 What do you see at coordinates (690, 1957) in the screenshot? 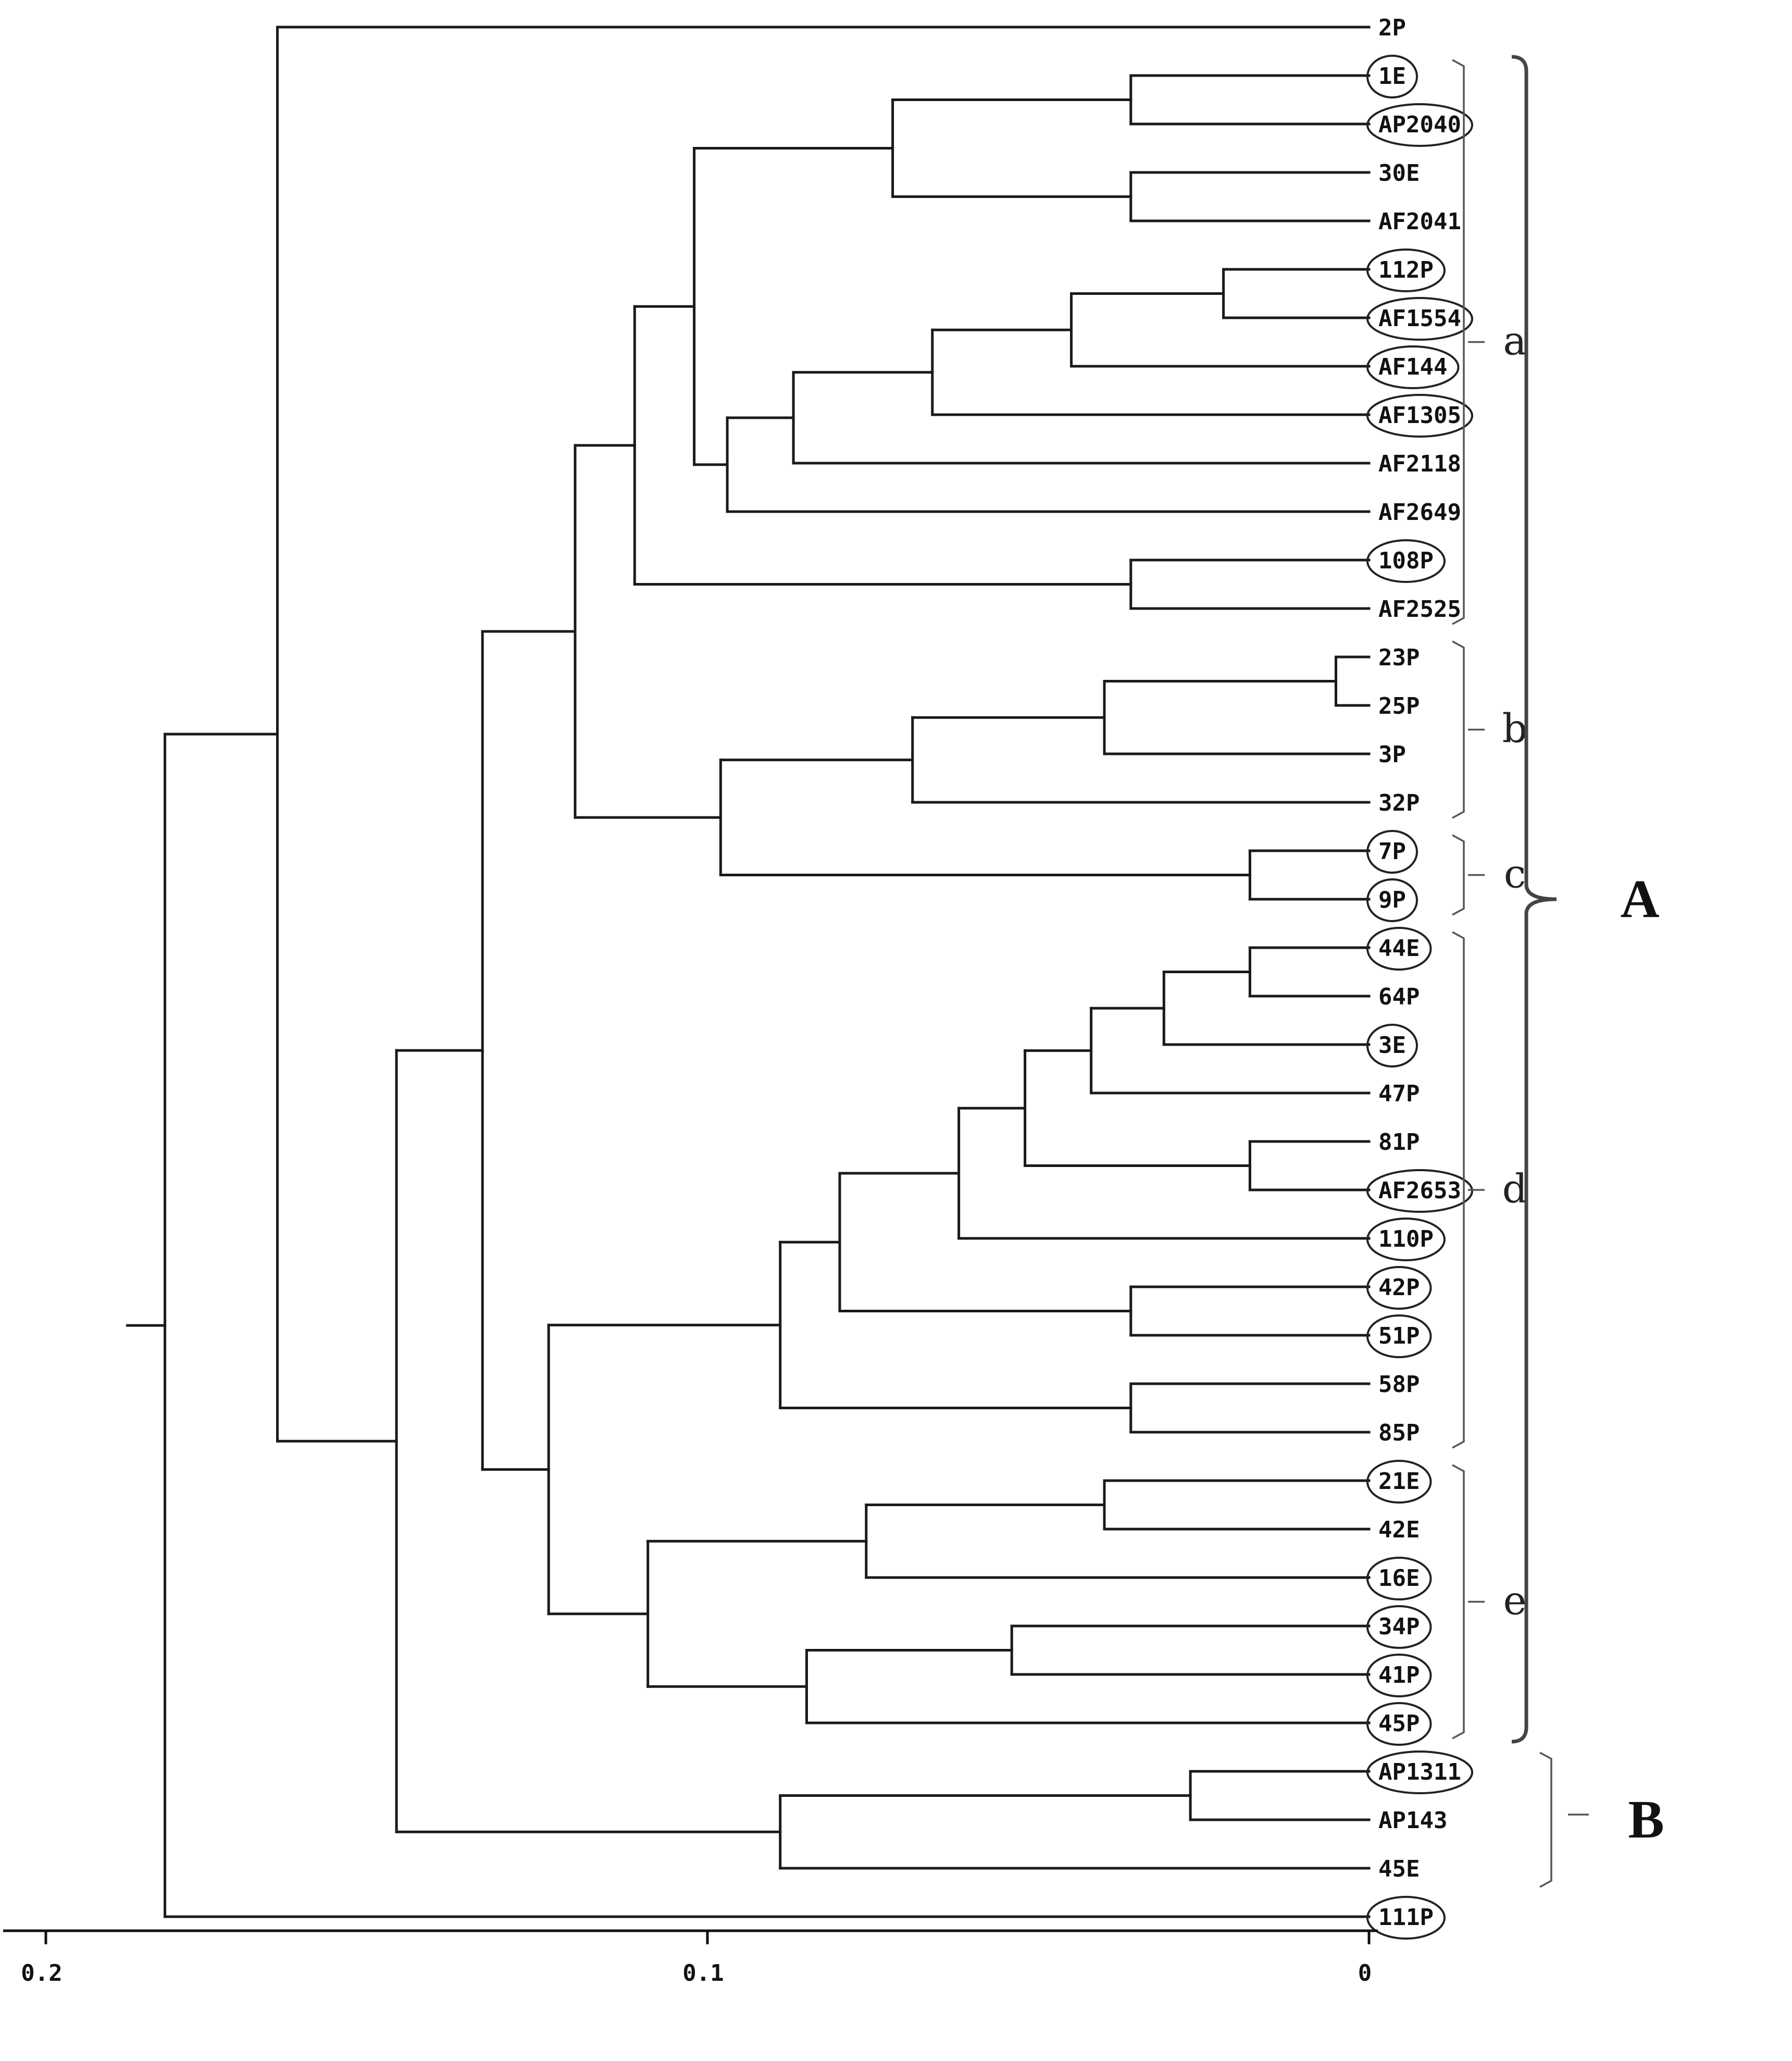
I see `scale-axis: 0.2 0.1 0` at bounding box center [690, 1957].